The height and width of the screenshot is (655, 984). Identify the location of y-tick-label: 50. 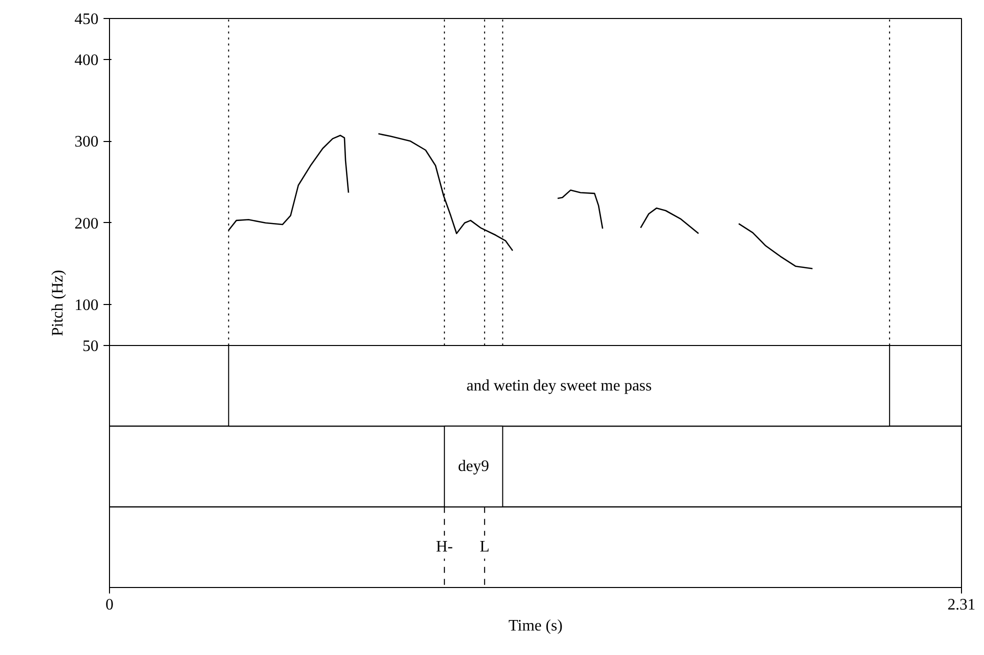
(90, 347).